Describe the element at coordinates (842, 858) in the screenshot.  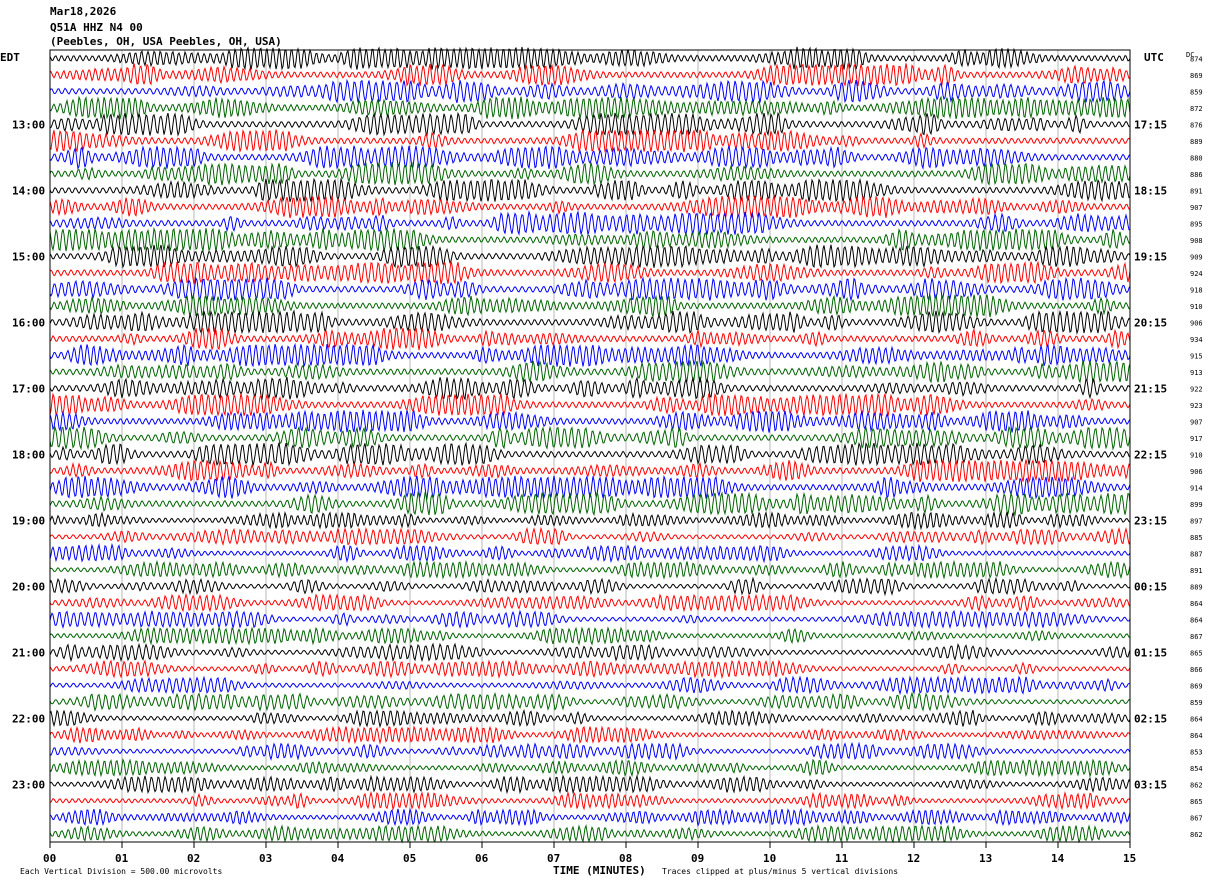
I see `x-tick-11: 11` at that location.